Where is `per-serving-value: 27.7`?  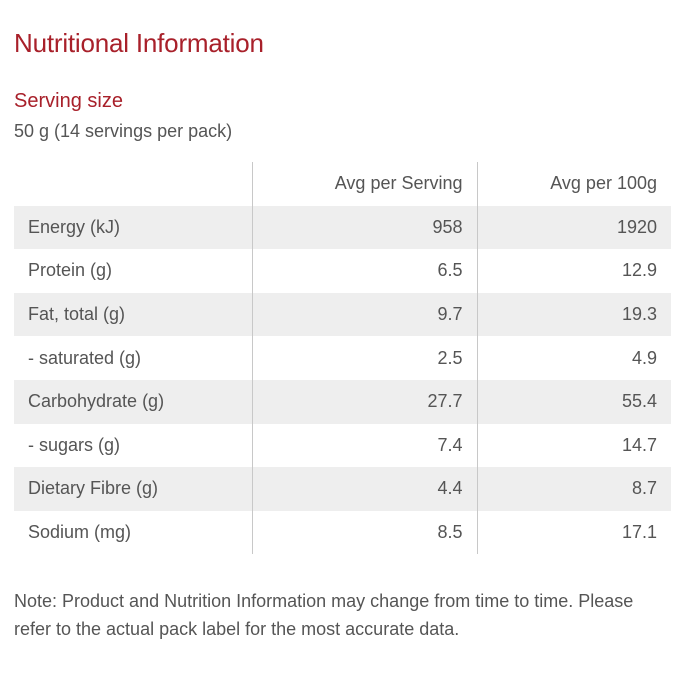
per-serving-value: 27.7 is located at coordinates (364, 401).